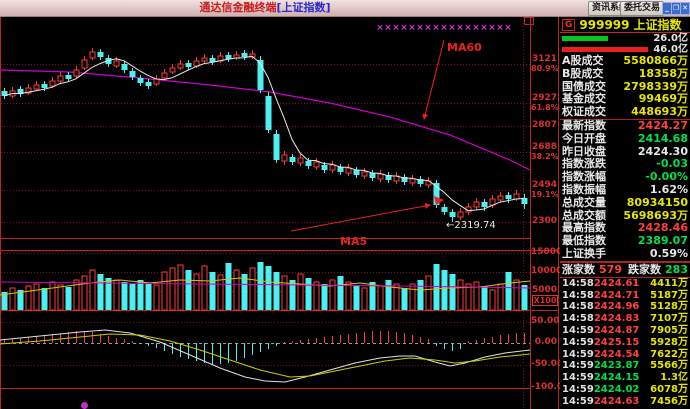 This screenshot has width=690, height=409. I want to click on tick-row: 14:59 2424.63 7456万, so click(625, 402).